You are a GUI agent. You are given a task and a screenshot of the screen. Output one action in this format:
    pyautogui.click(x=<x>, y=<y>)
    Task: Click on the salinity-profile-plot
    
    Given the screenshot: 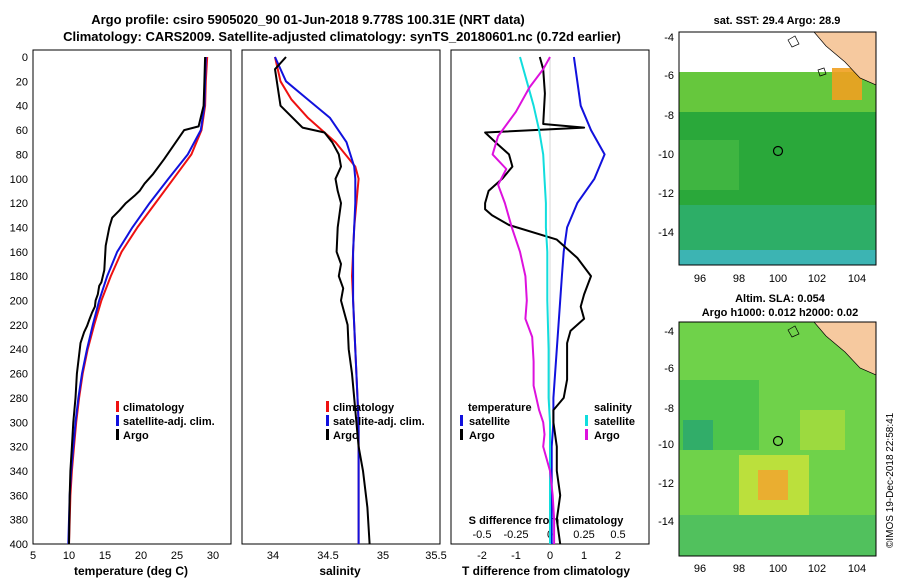 What is the action you would take?
    pyautogui.click(x=322, y=300)
    